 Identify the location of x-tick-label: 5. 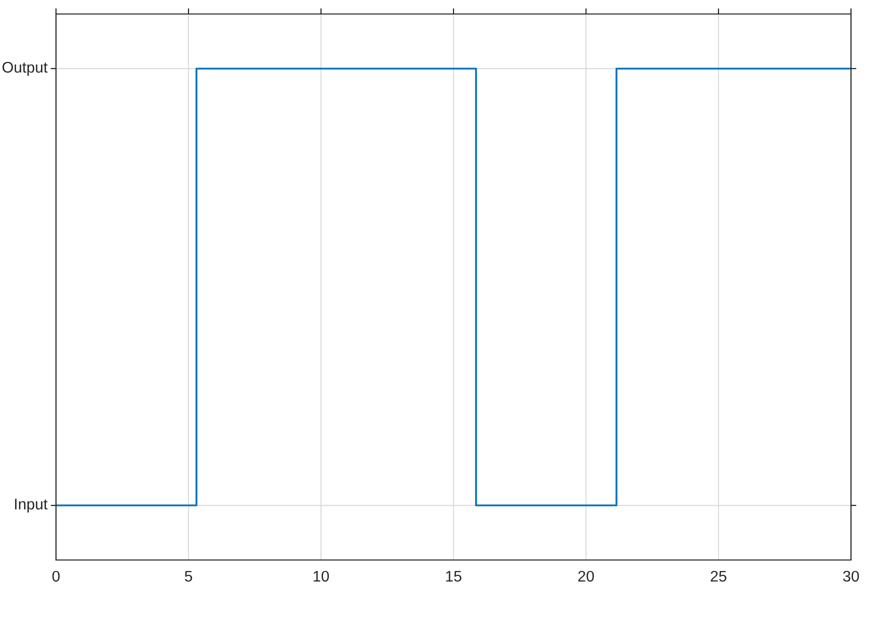
(188, 576).